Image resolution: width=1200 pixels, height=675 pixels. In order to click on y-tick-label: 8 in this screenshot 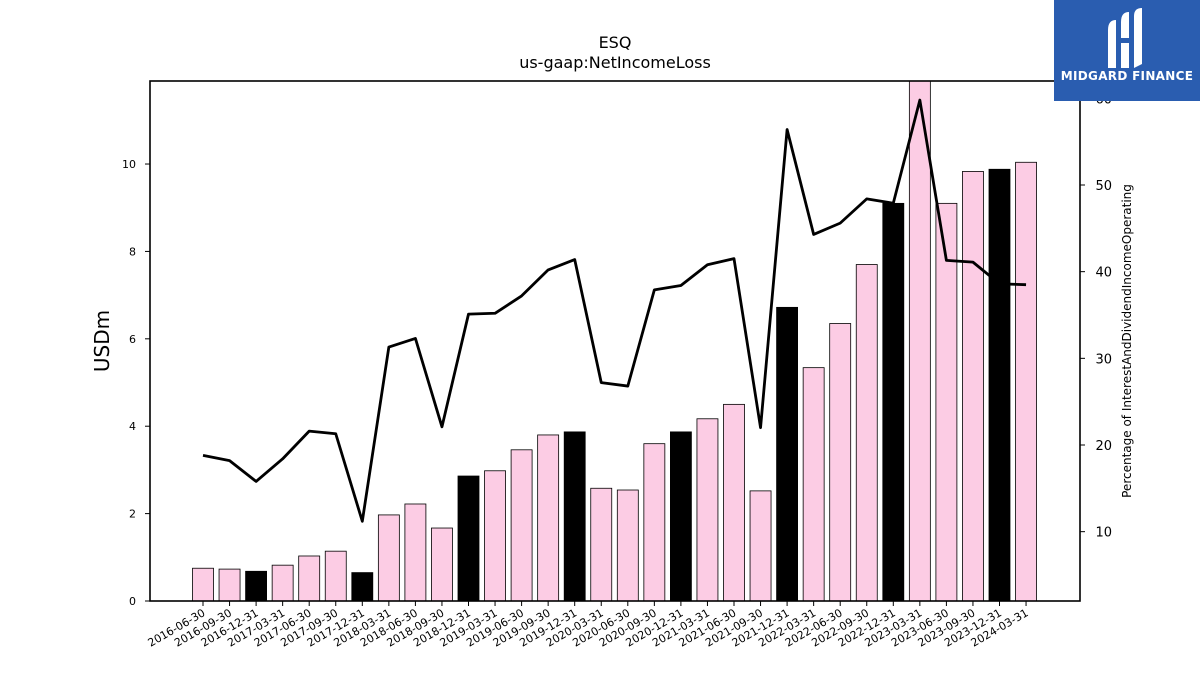, I will do `click(132, 251)`.